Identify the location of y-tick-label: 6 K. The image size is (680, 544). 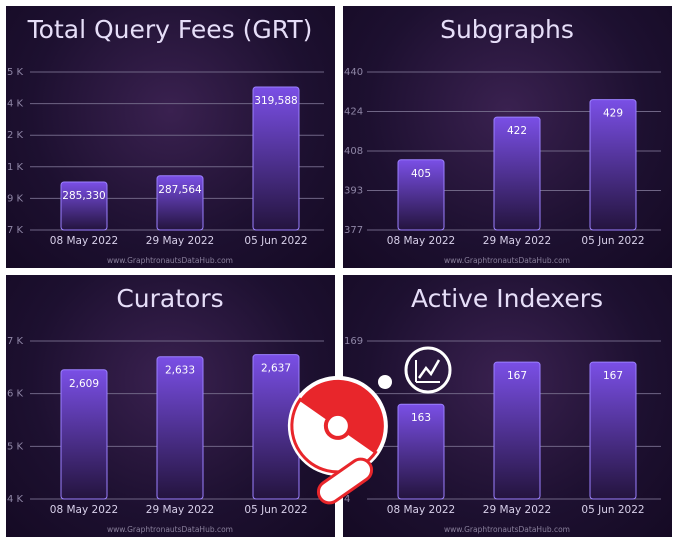
(15, 394).